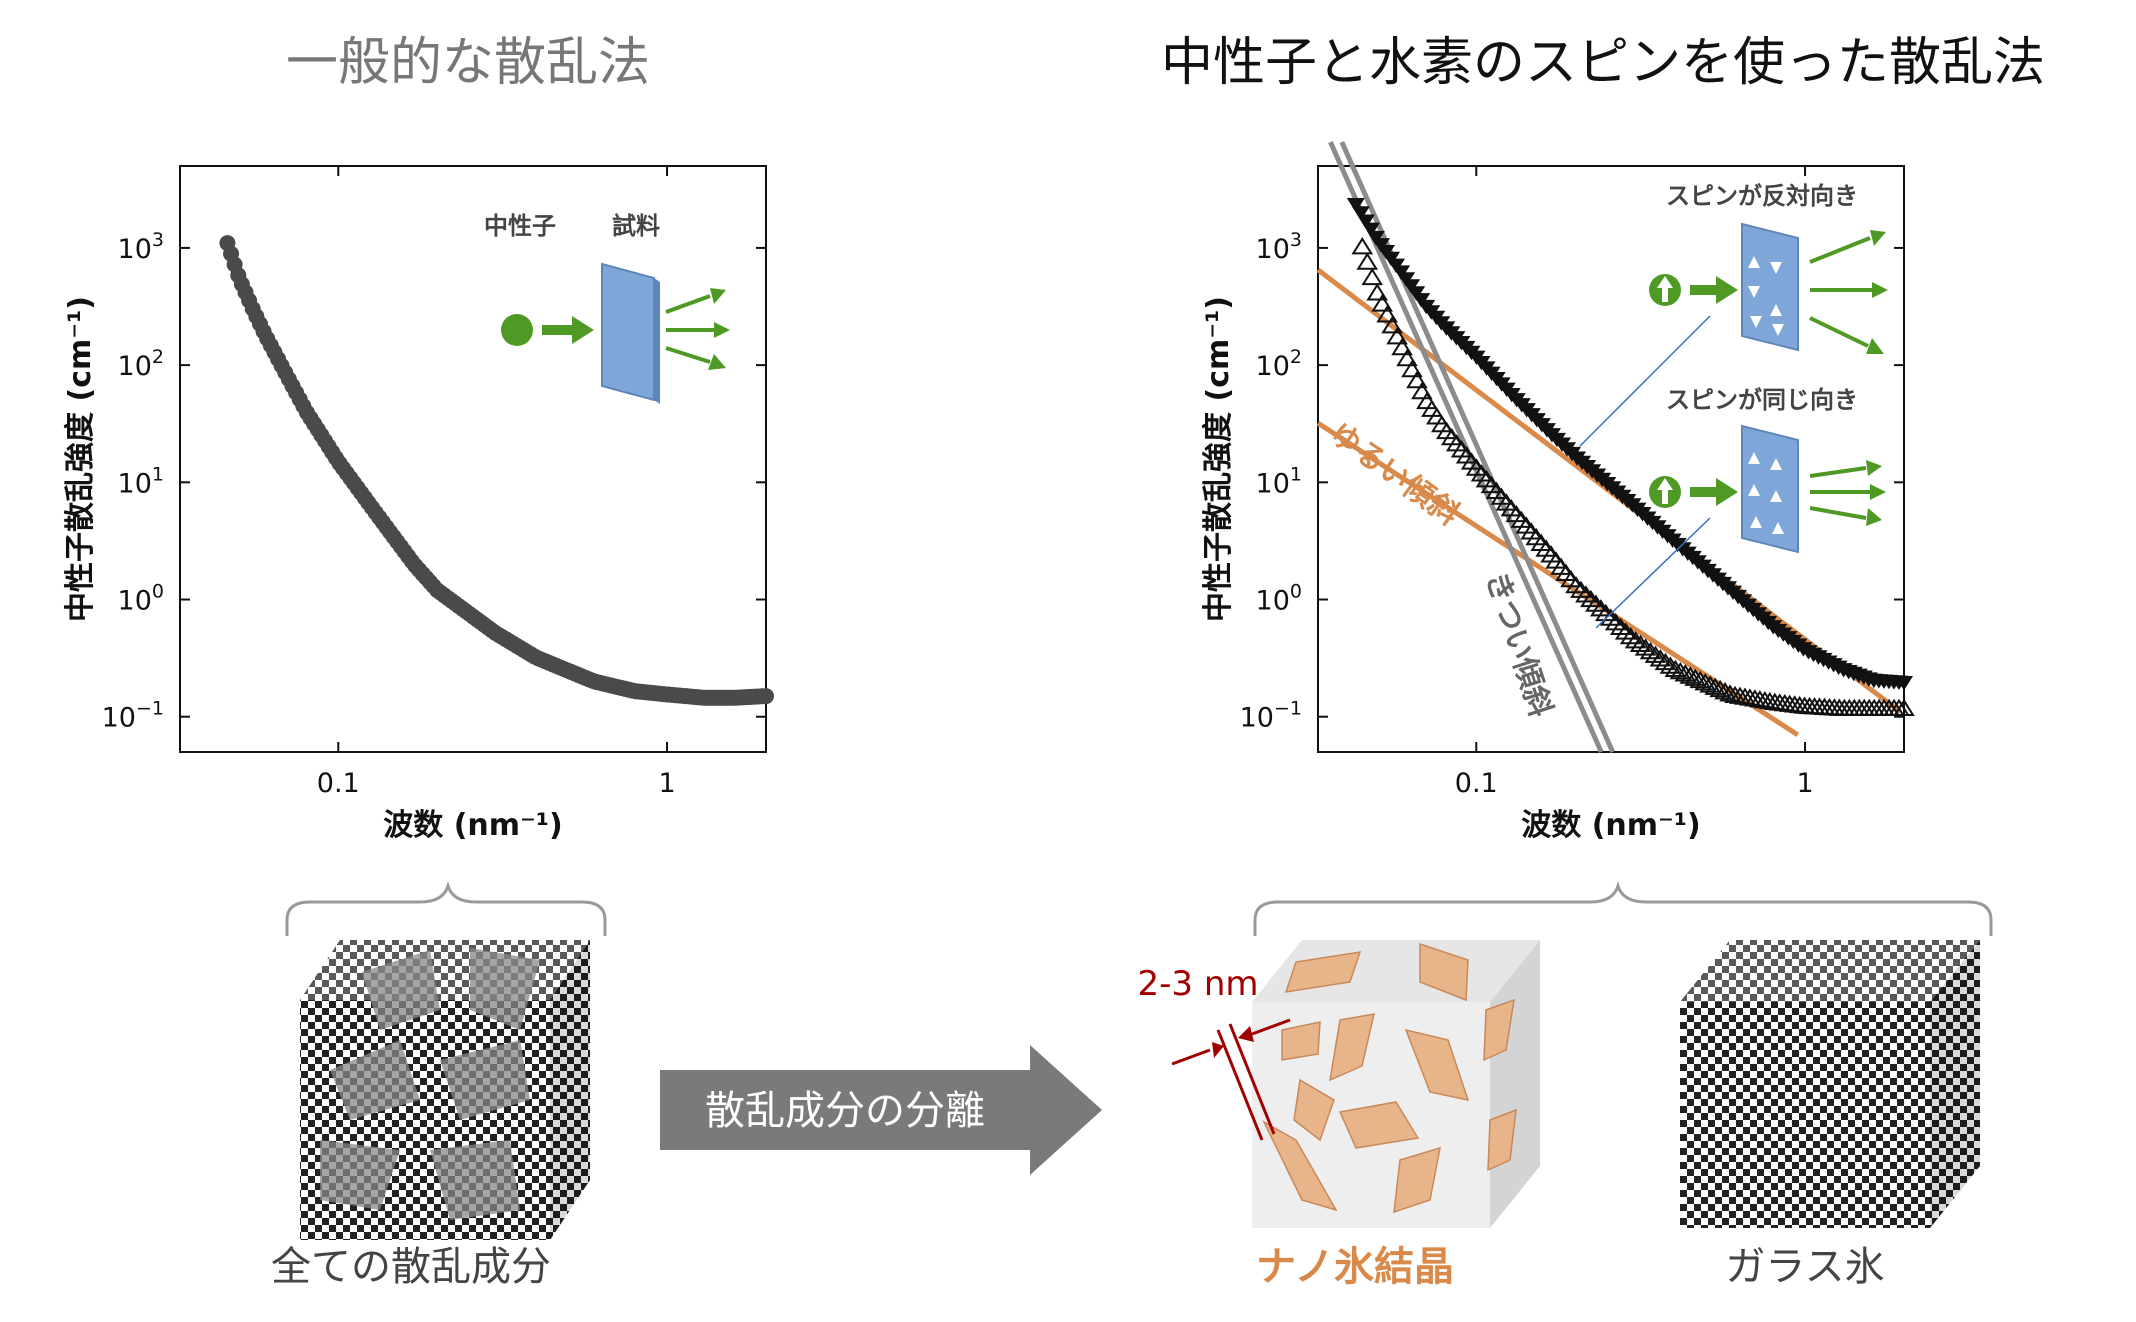 The width and height of the screenshot is (2136, 1322). Describe the element at coordinates (411, 1267) in the screenshot. I see `caption-all-components: 全ての散乱成分` at that location.